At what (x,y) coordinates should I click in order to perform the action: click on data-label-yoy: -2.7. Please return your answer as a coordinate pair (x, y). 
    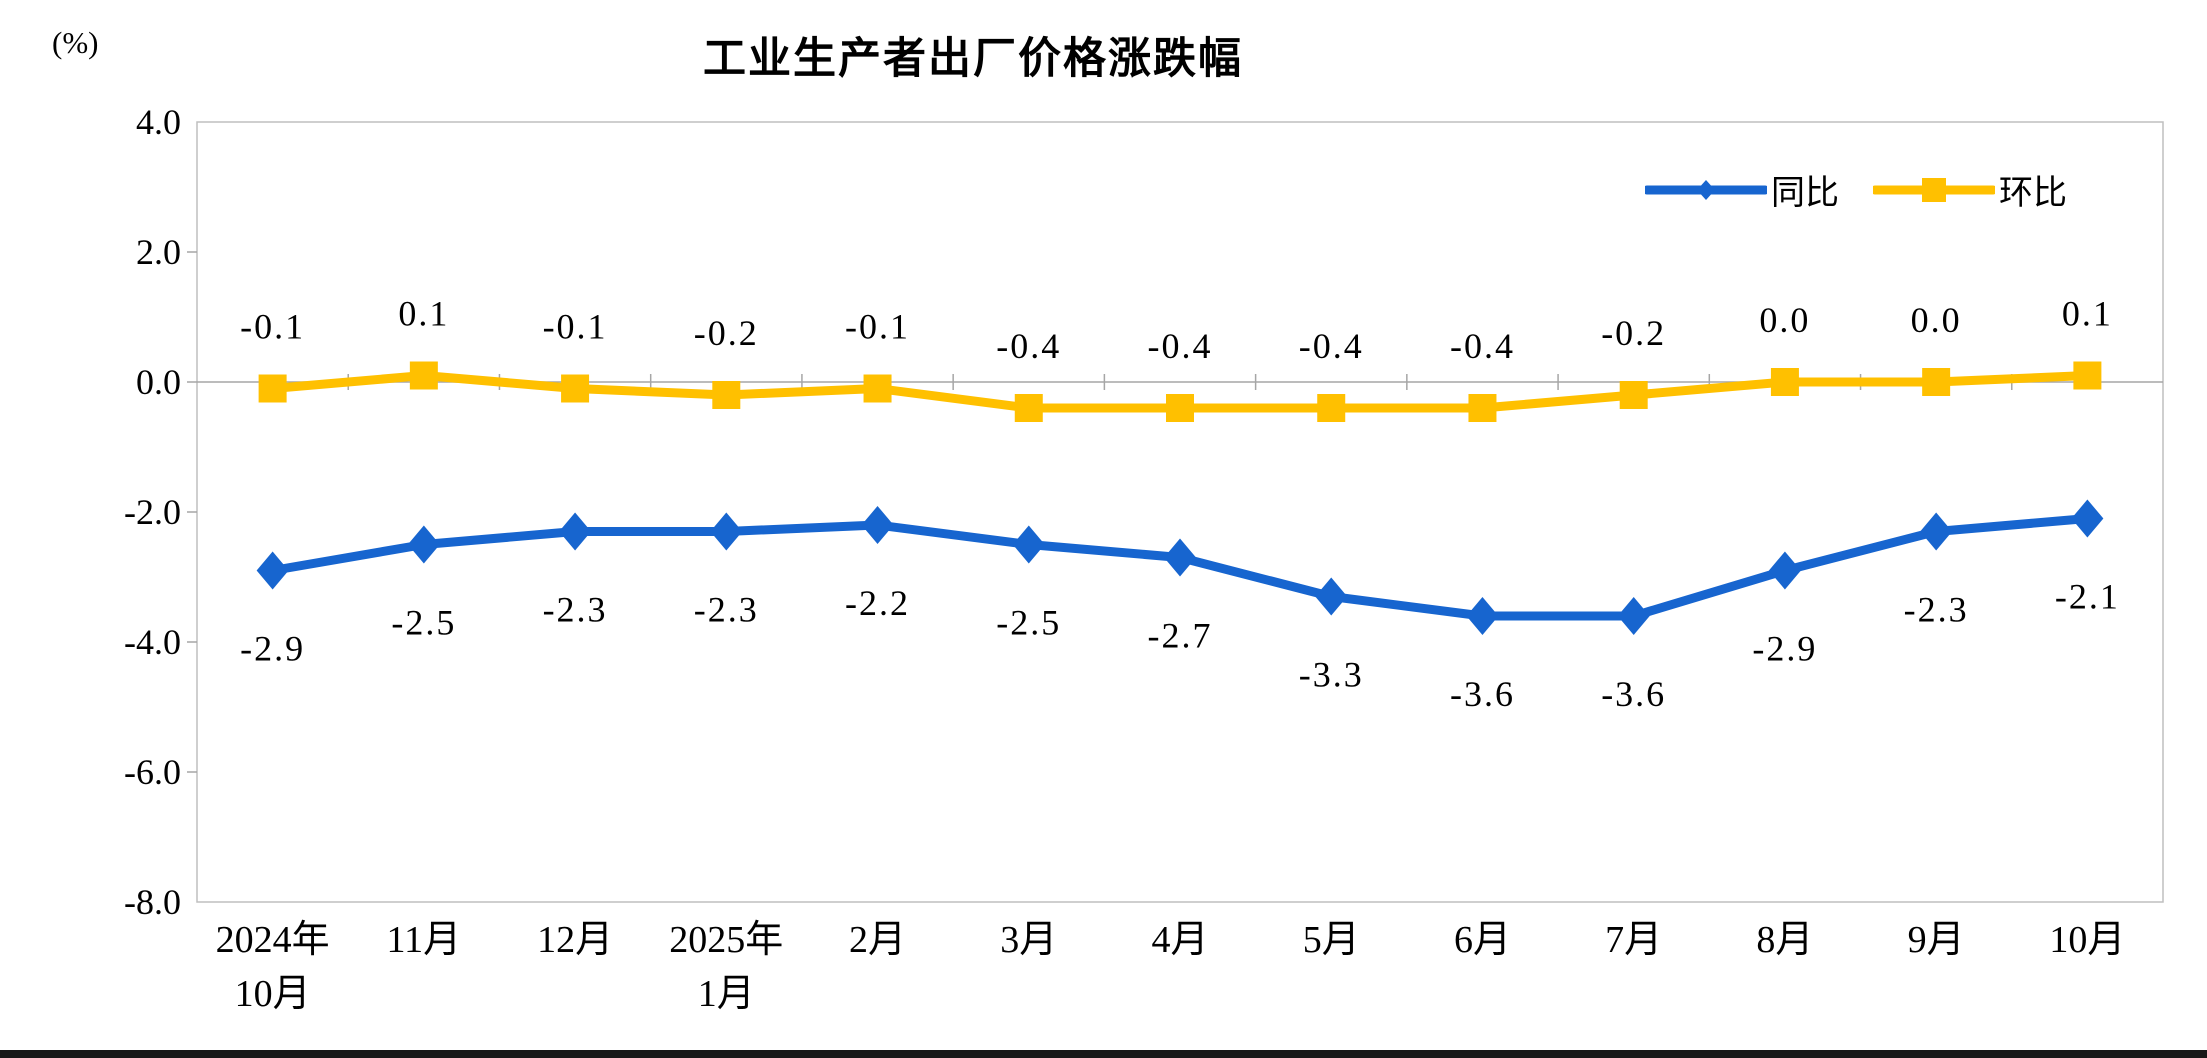
    Looking at the image, I should click on (1180, 636).